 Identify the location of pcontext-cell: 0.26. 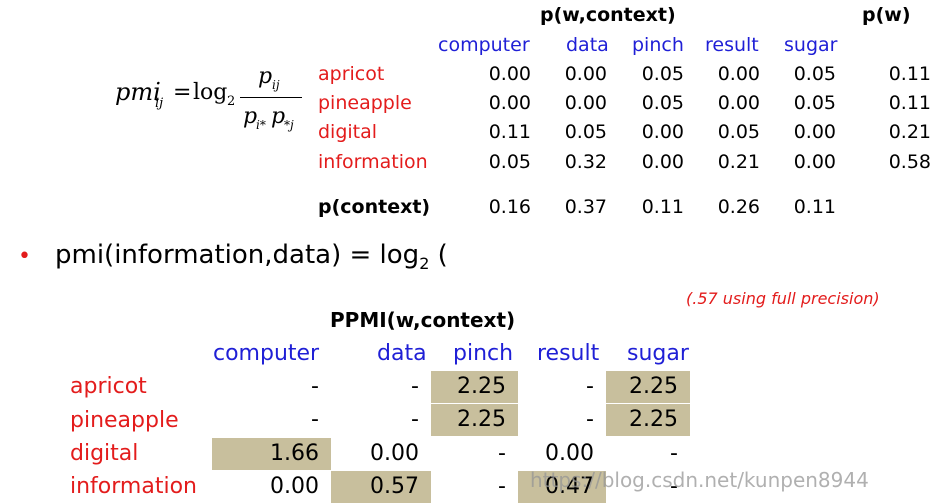
(738, 207).